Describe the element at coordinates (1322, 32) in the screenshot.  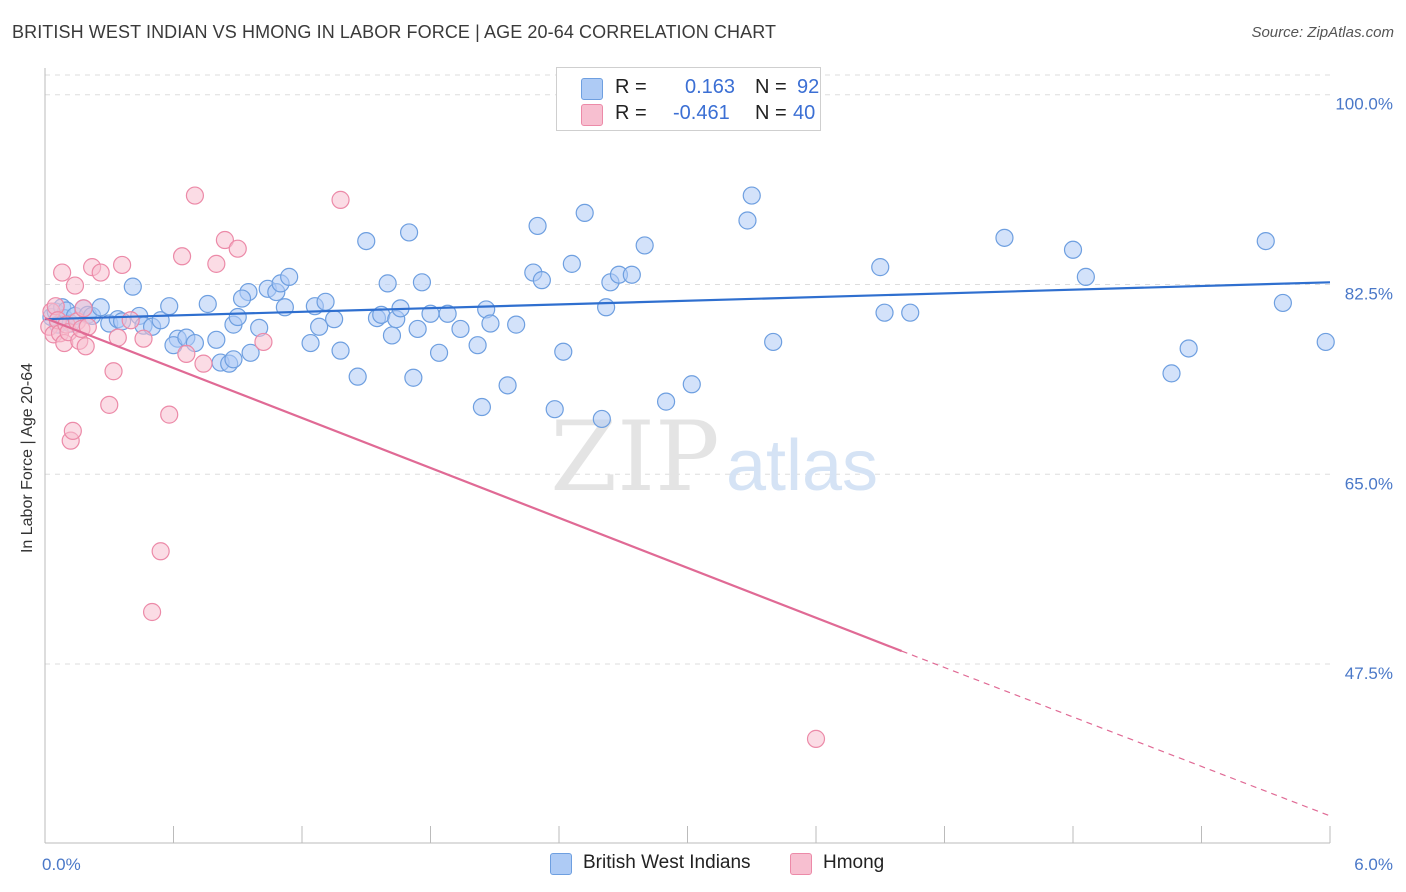
I see `source-credit: Source: ZipAtlas.com` at that location.